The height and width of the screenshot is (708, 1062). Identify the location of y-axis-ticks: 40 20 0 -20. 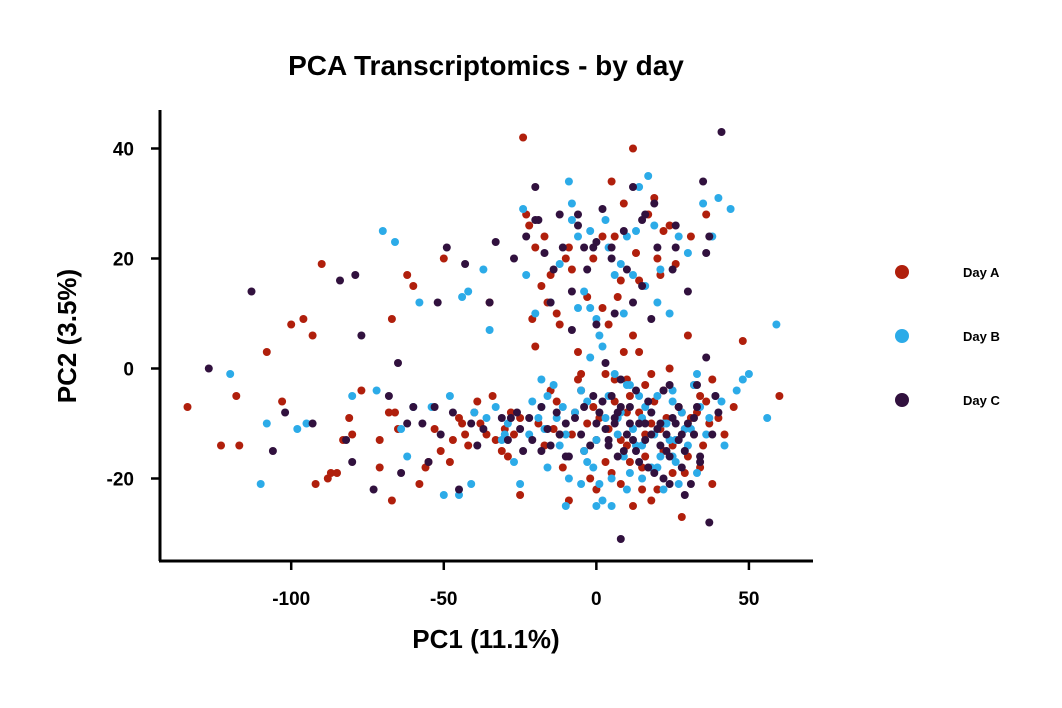
(133, 315).